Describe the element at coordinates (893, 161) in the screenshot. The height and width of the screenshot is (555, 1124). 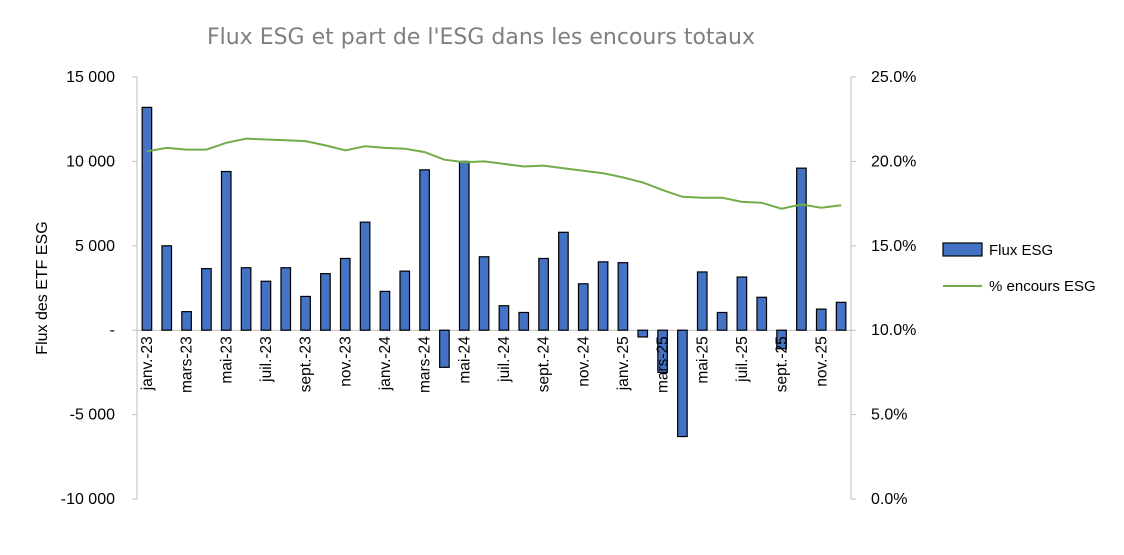
I see `y-right-tick-label: 20.0%` at that location.